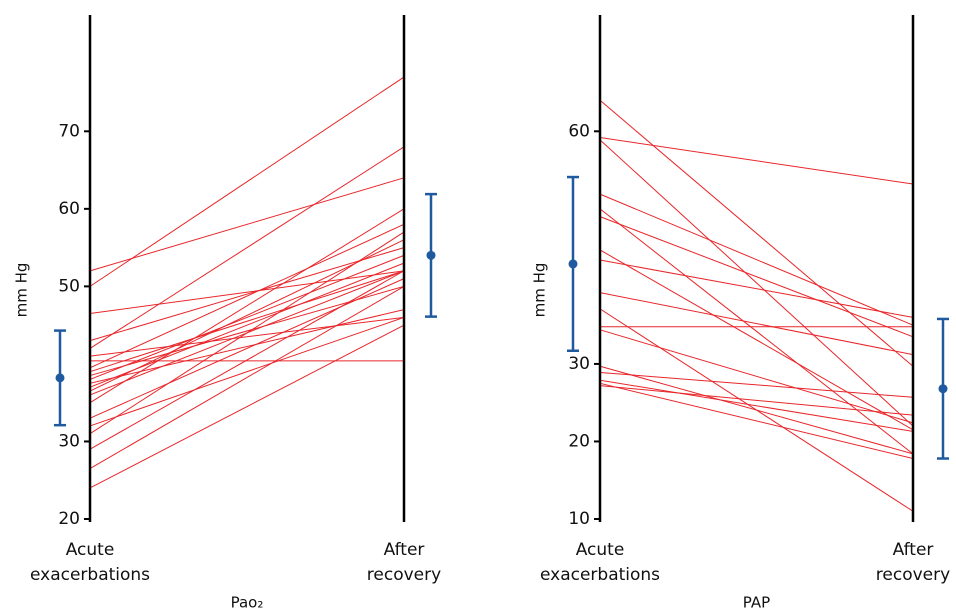  What do you see at coordinates (579, 519) in the screenshot?
I see `y-tick-label: 10` at bounding box center [579, 519].